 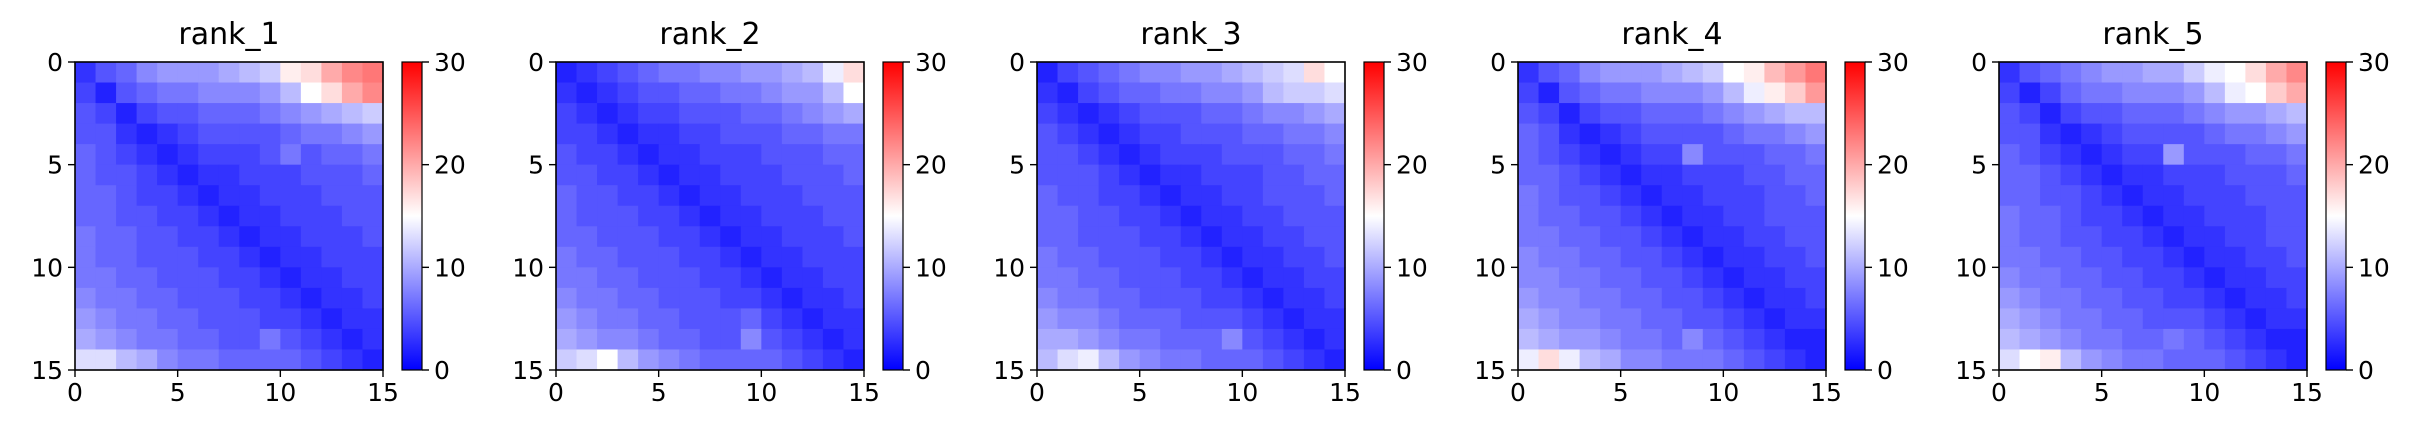 What do you see at coordinates (1490, 267) in the screenshot?
I see `y-tick-label: 10` at bounding box center [1490, 267].